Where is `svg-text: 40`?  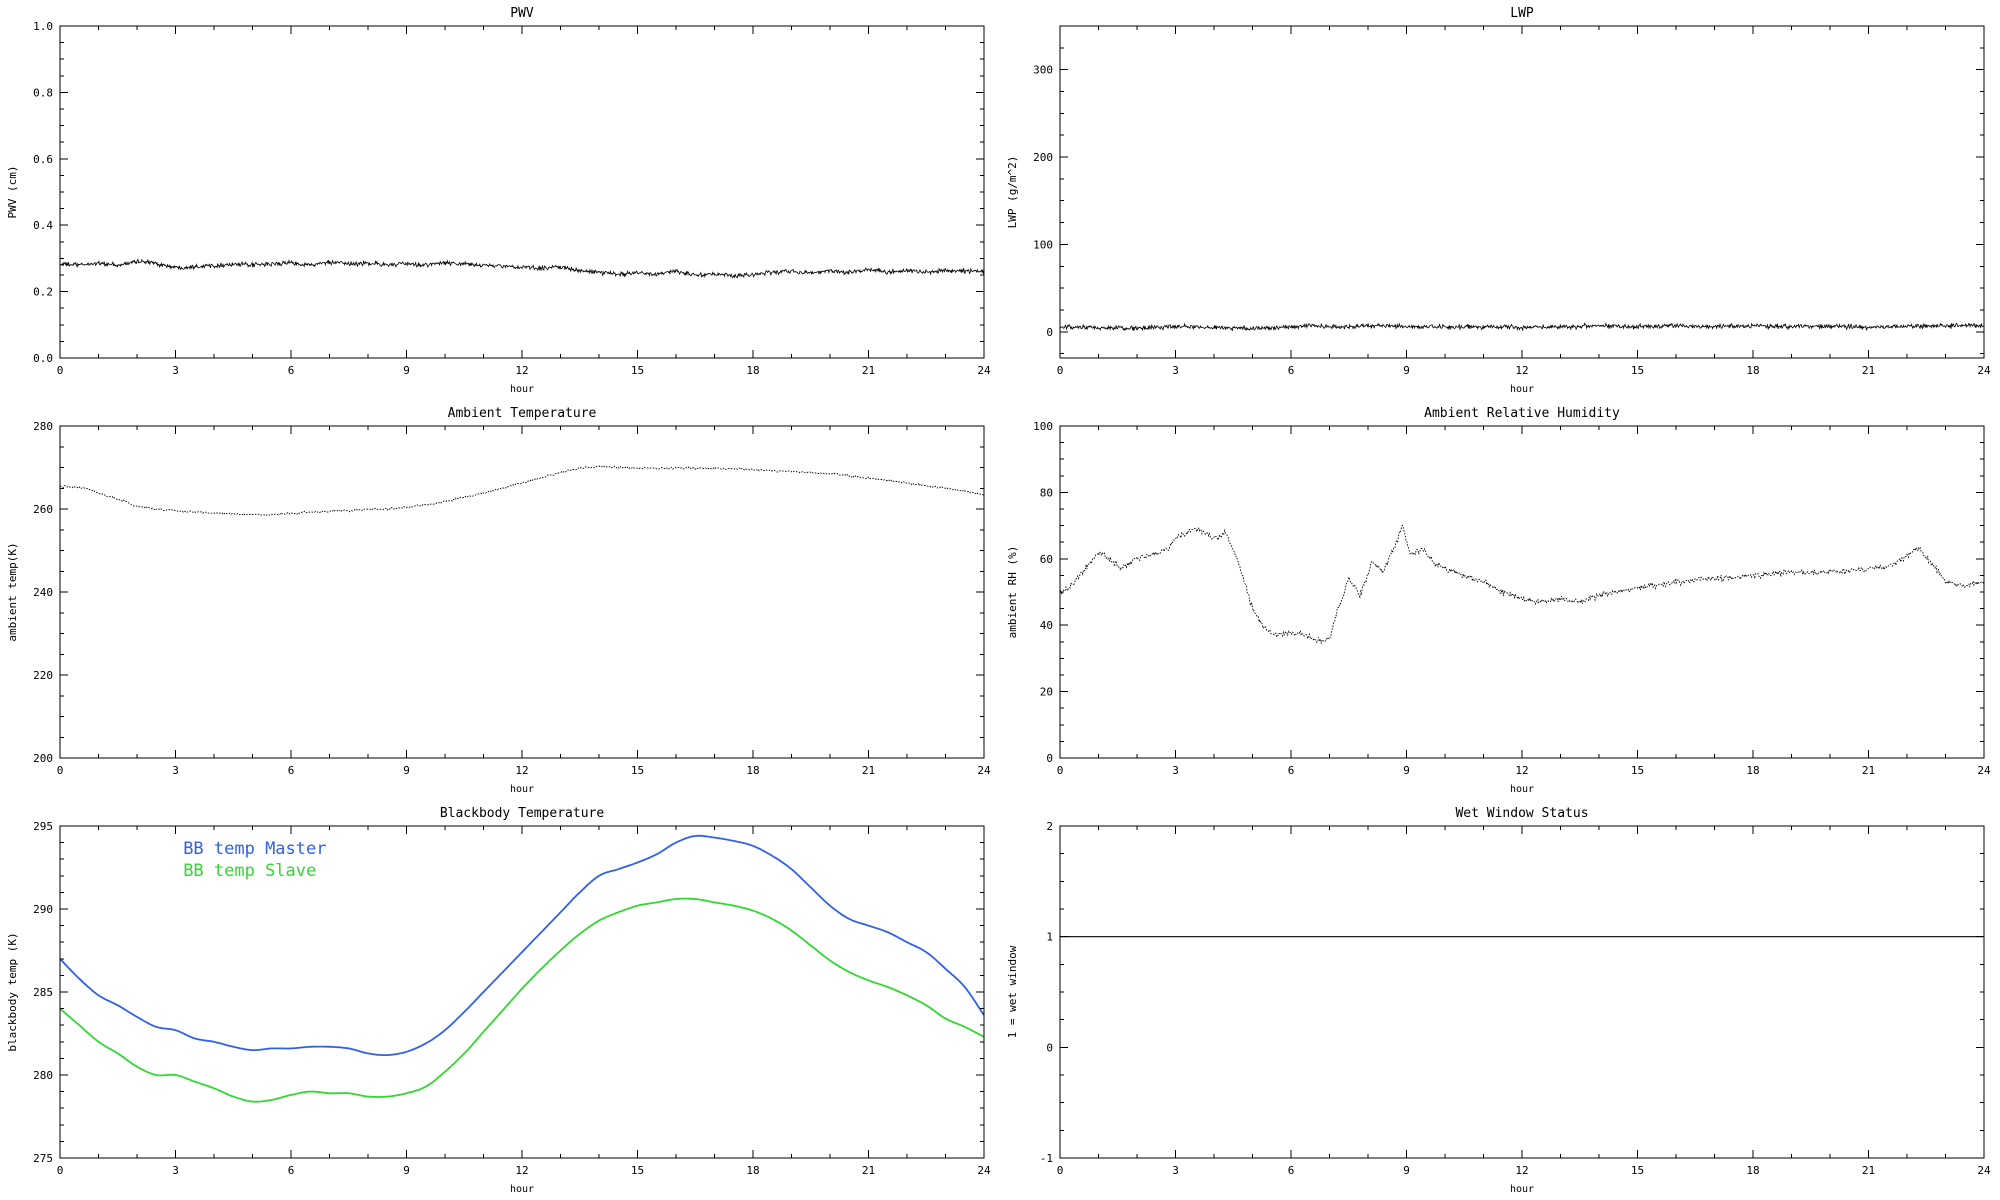 svg-text: 40 is located at coordinates (1046, 625).